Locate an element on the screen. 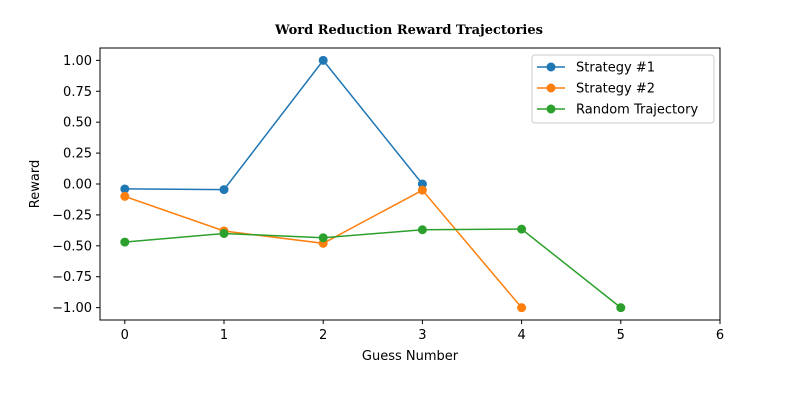 This screenshot has width=800, height=400. legend-label: Strategy #2 is located at coordinates (615, 89).